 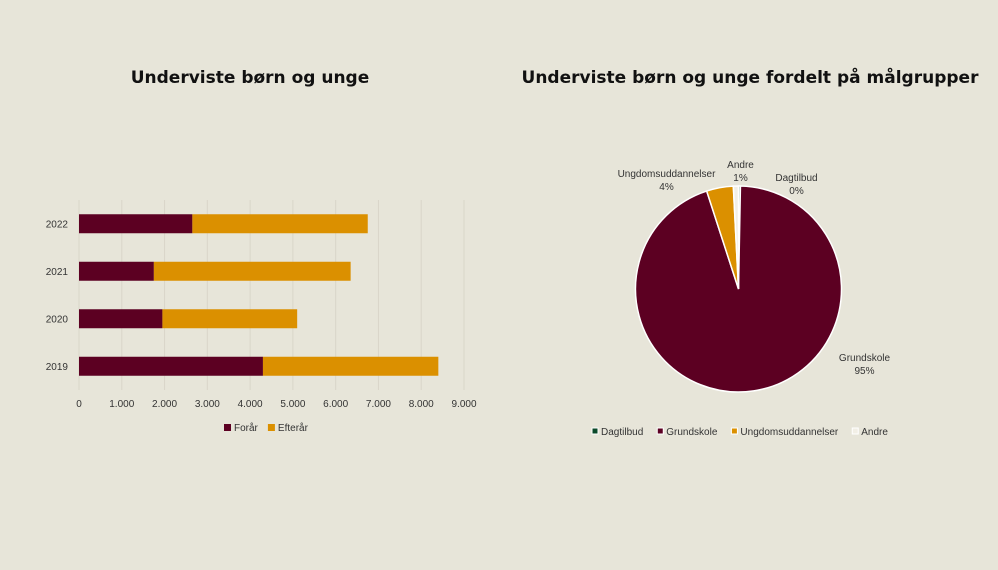 What do you see at coordinates (121, 404) in the screenshot?
I see `x-tick-label: 1.000` at bounding box center [121, 404].